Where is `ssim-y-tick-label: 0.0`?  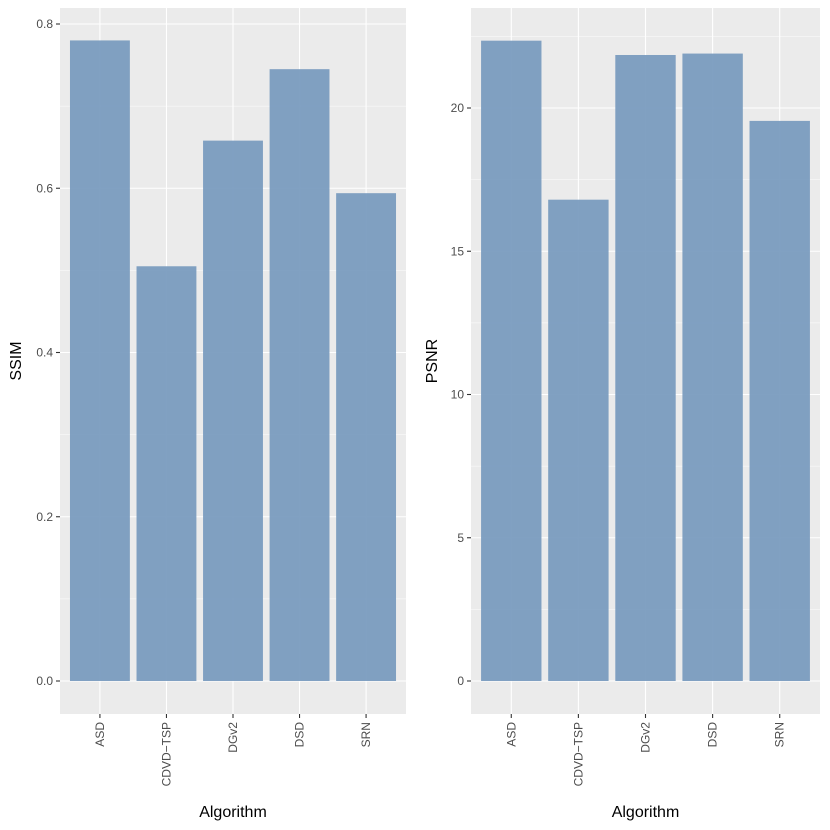
ssim-y-tick-label: 0.0 is located at coordinates (44, 681).